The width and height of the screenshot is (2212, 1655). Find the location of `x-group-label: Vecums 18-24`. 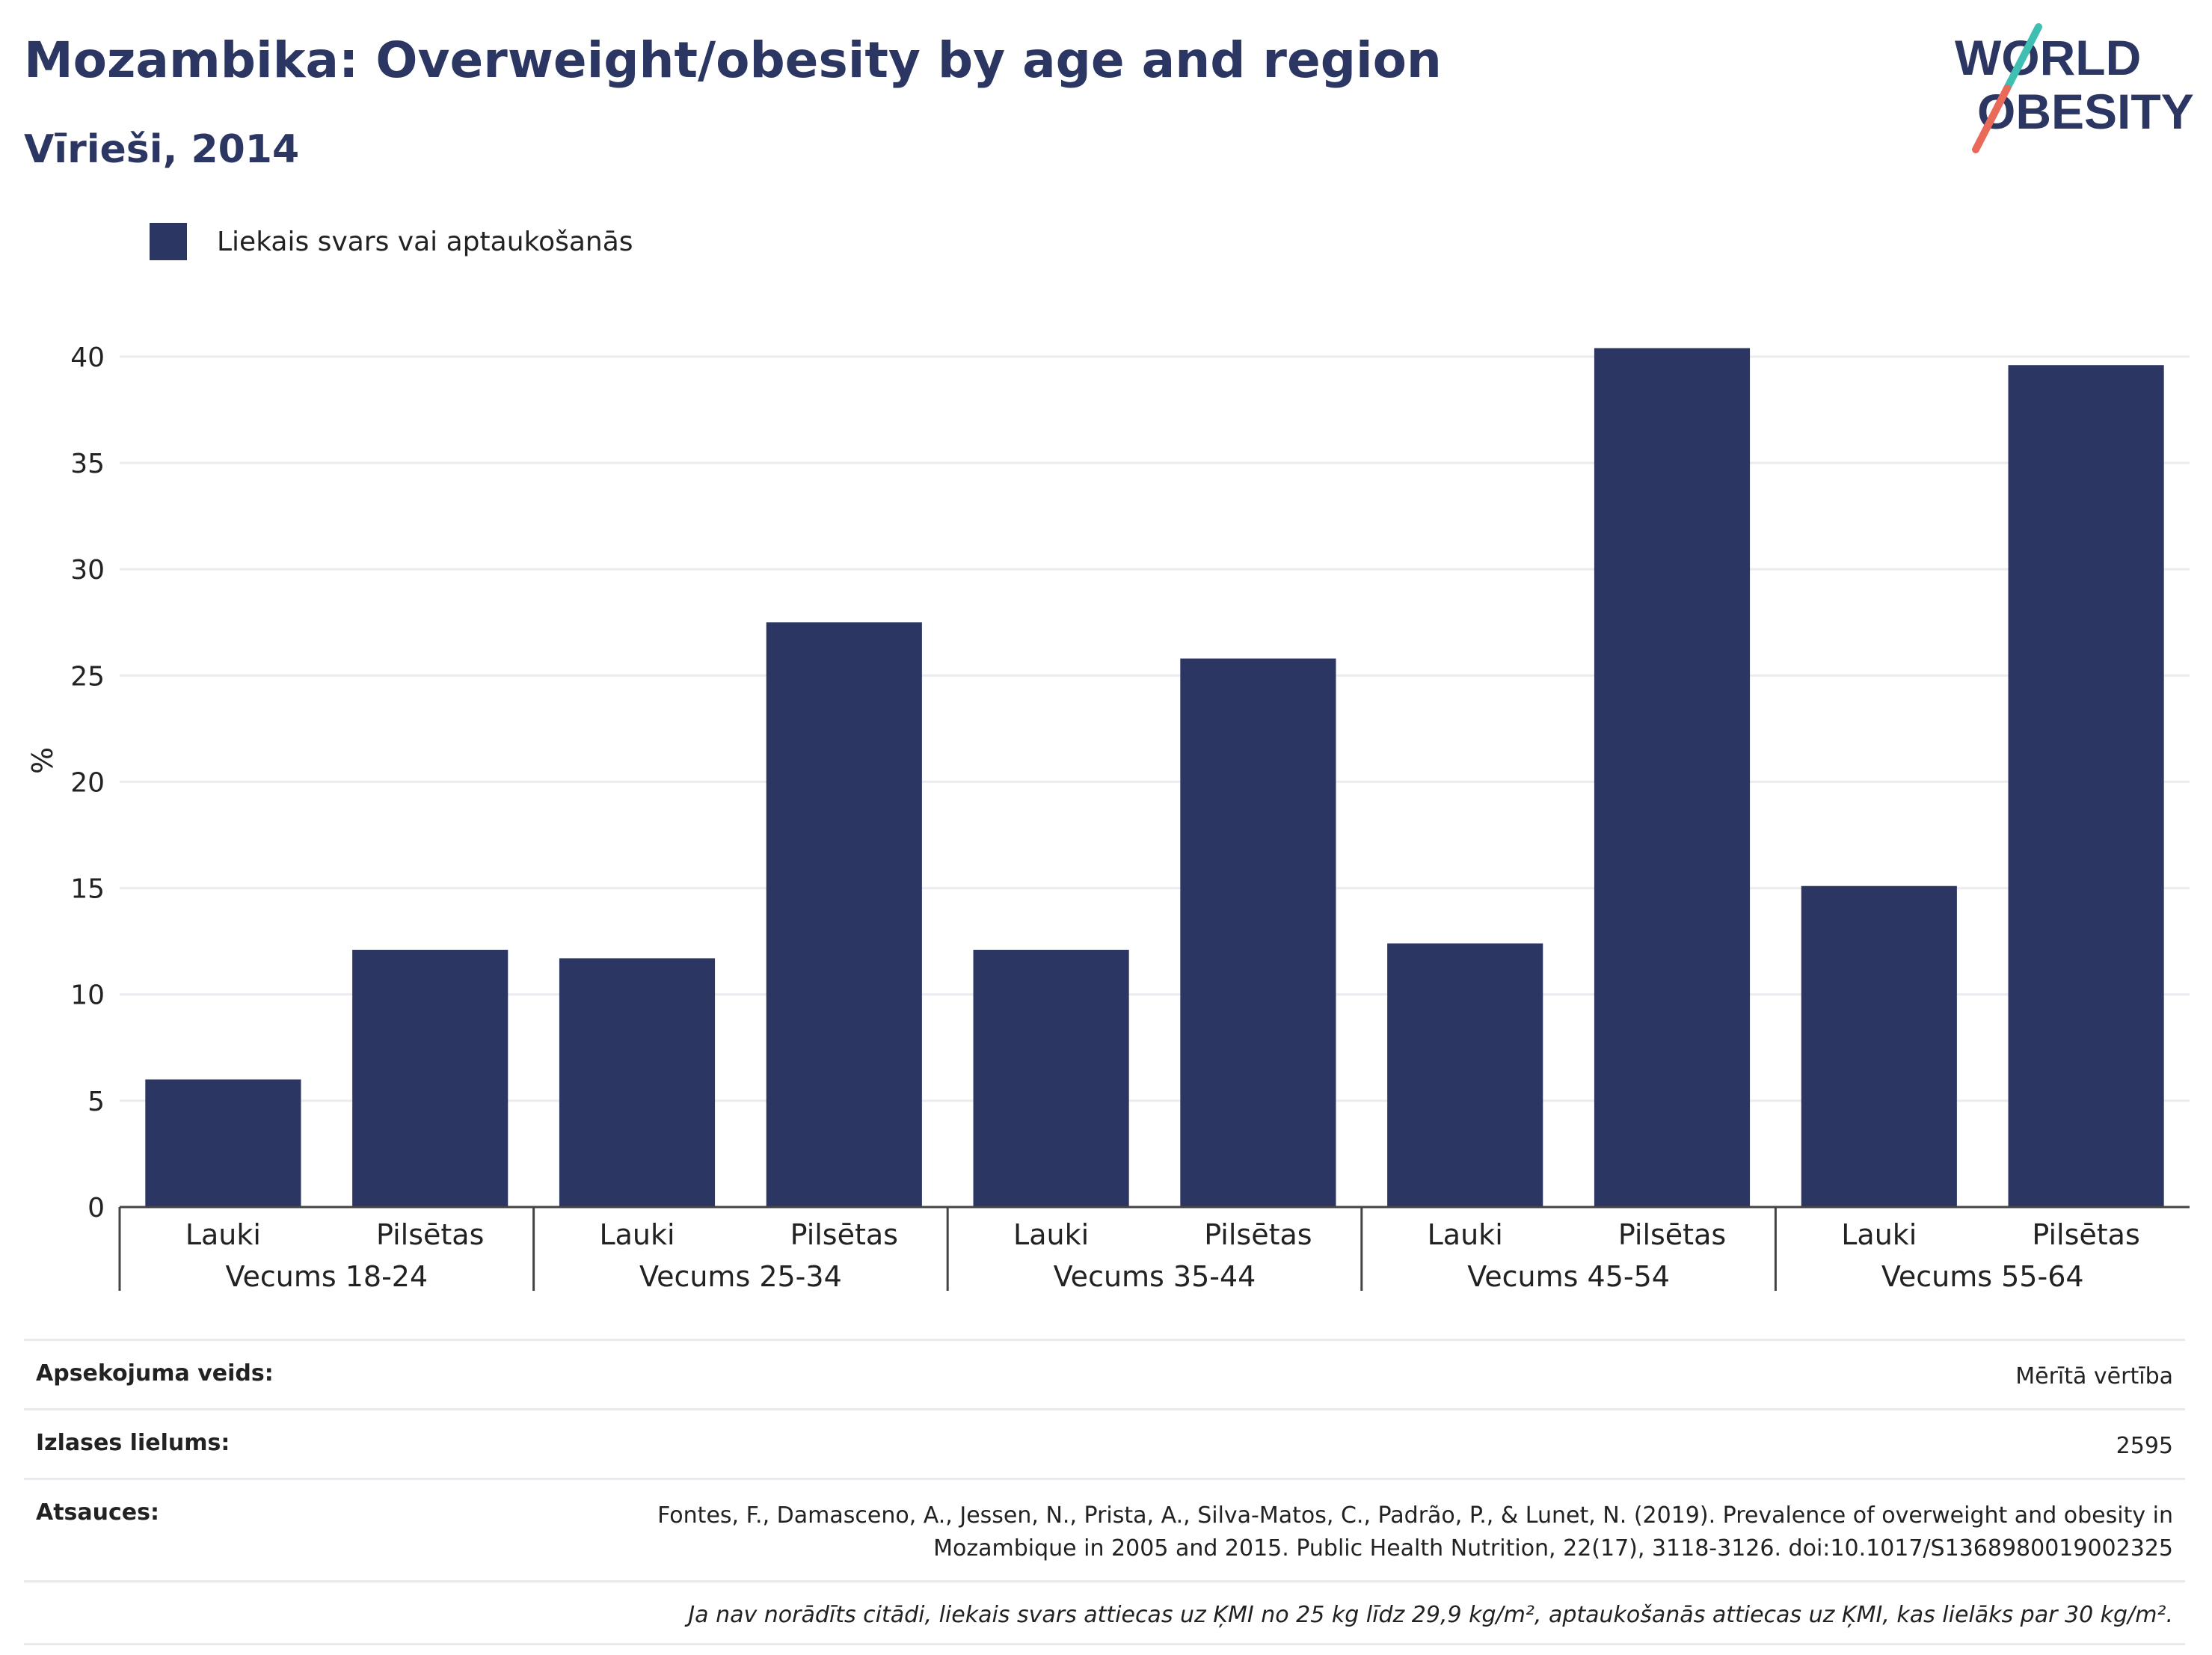

x-group-label: Vecums 18-24 is located at coordinates (326, 1276).